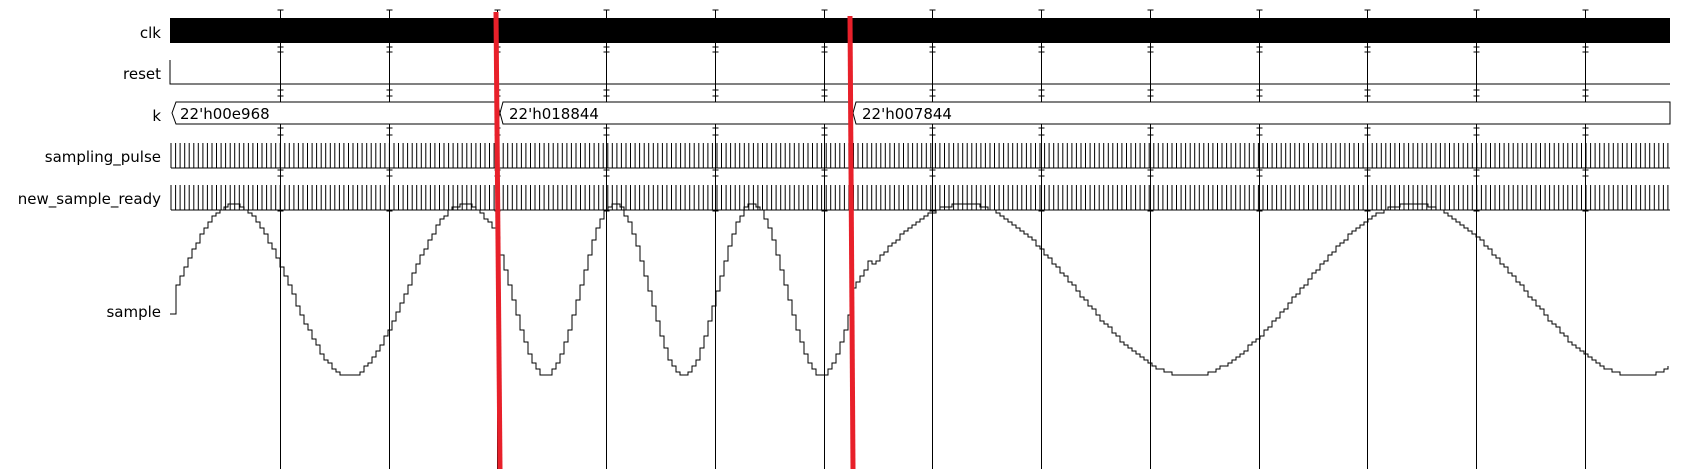  Describe the element at coordinates (554, 114) in the screenshot. I see `k-value-2: 22'h018844` at that location.